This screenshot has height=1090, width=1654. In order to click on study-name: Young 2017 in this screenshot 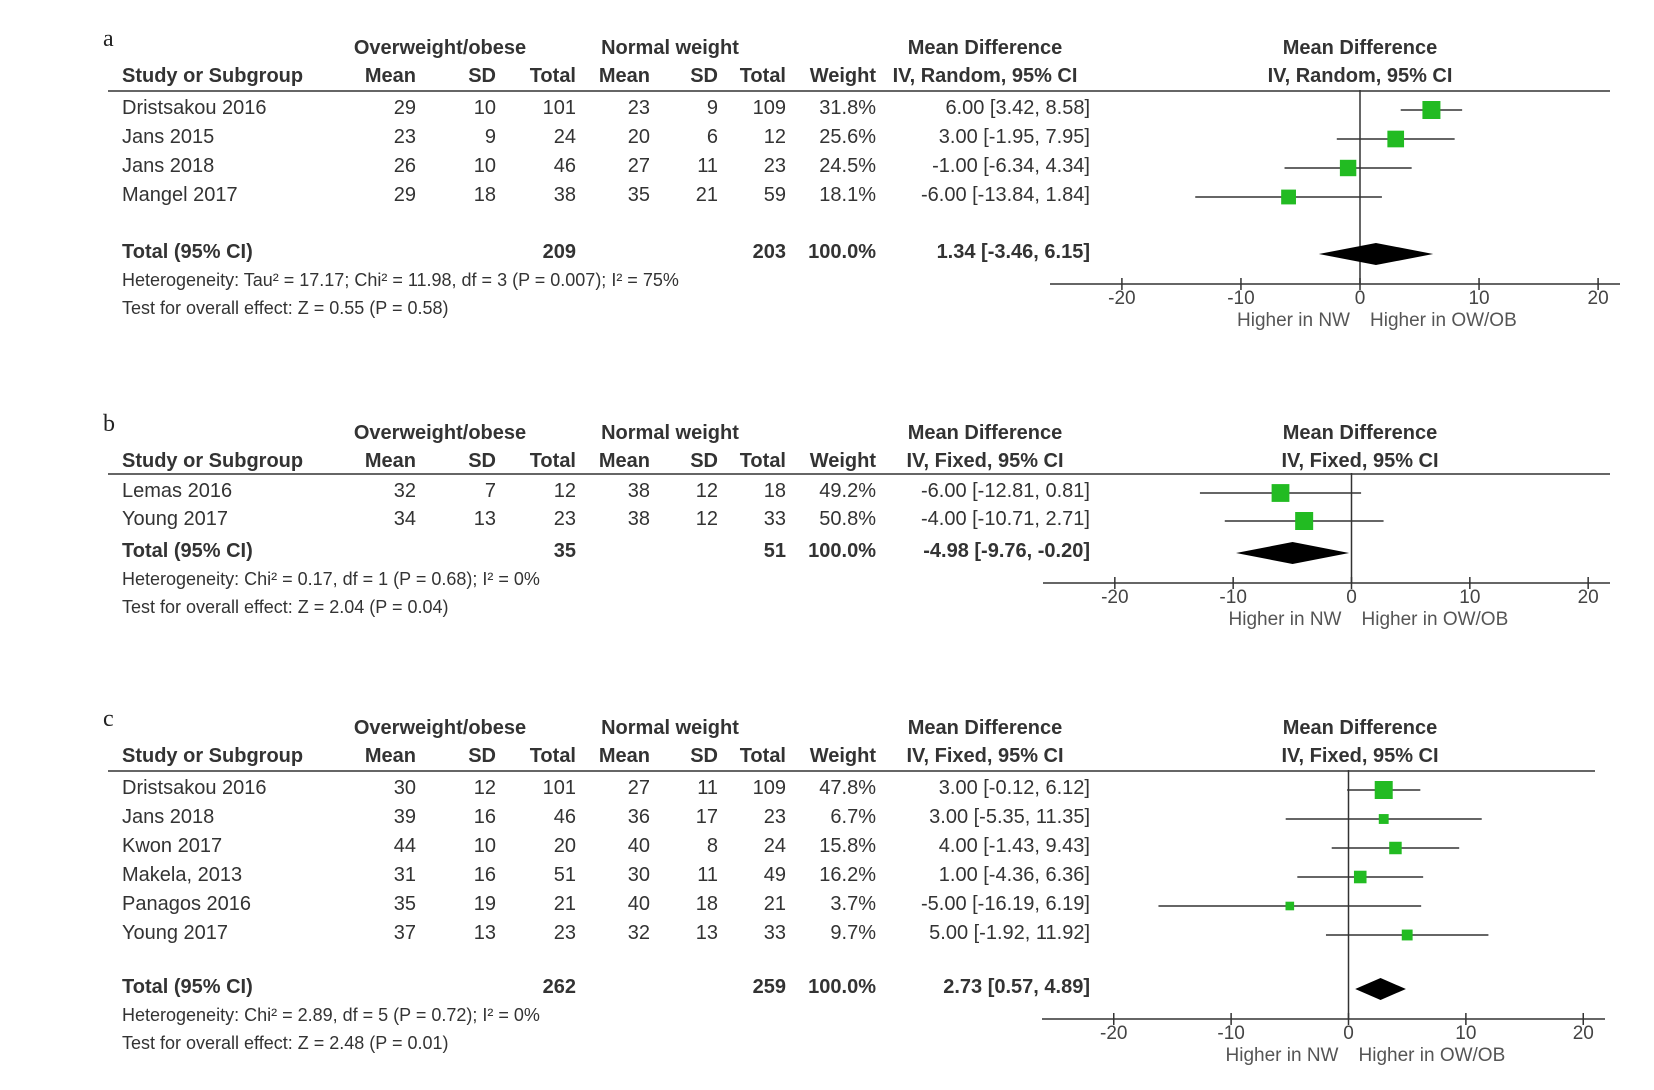, I will do `click(175, 519)`.